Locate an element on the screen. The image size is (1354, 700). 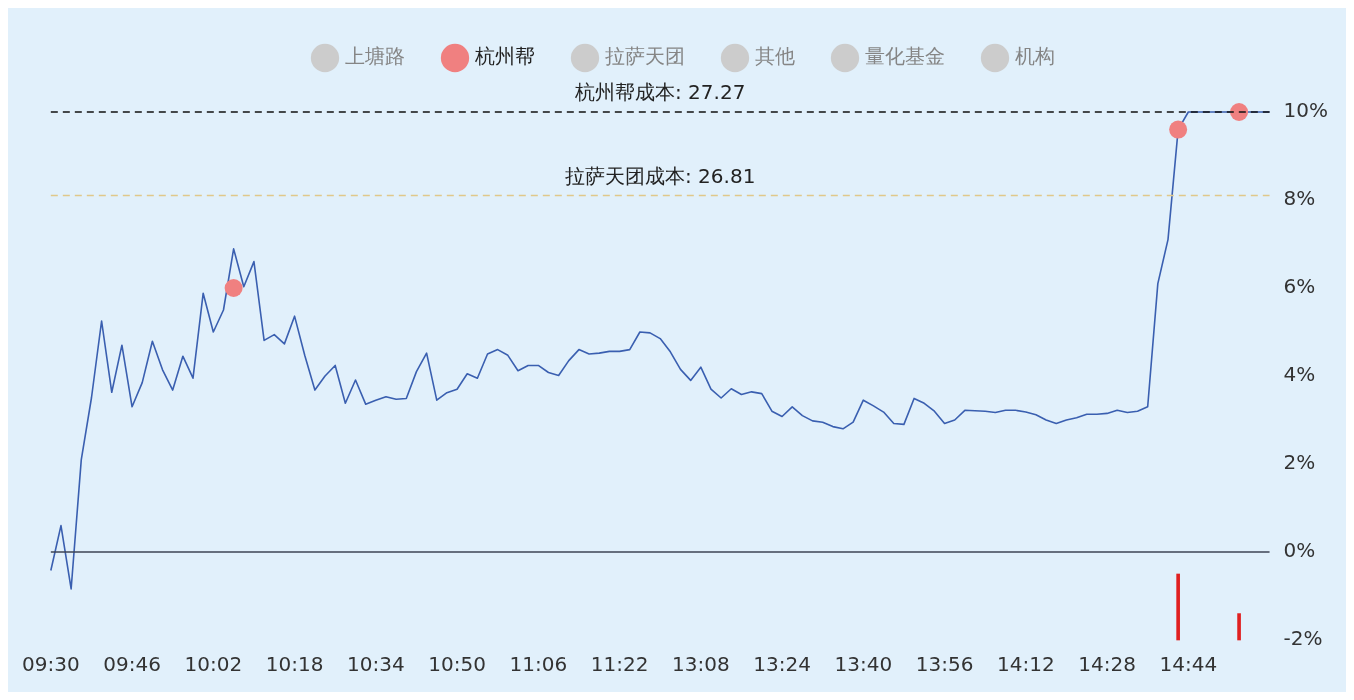
legend-label: 拉萨天团 is located at coordinates (645, 56).